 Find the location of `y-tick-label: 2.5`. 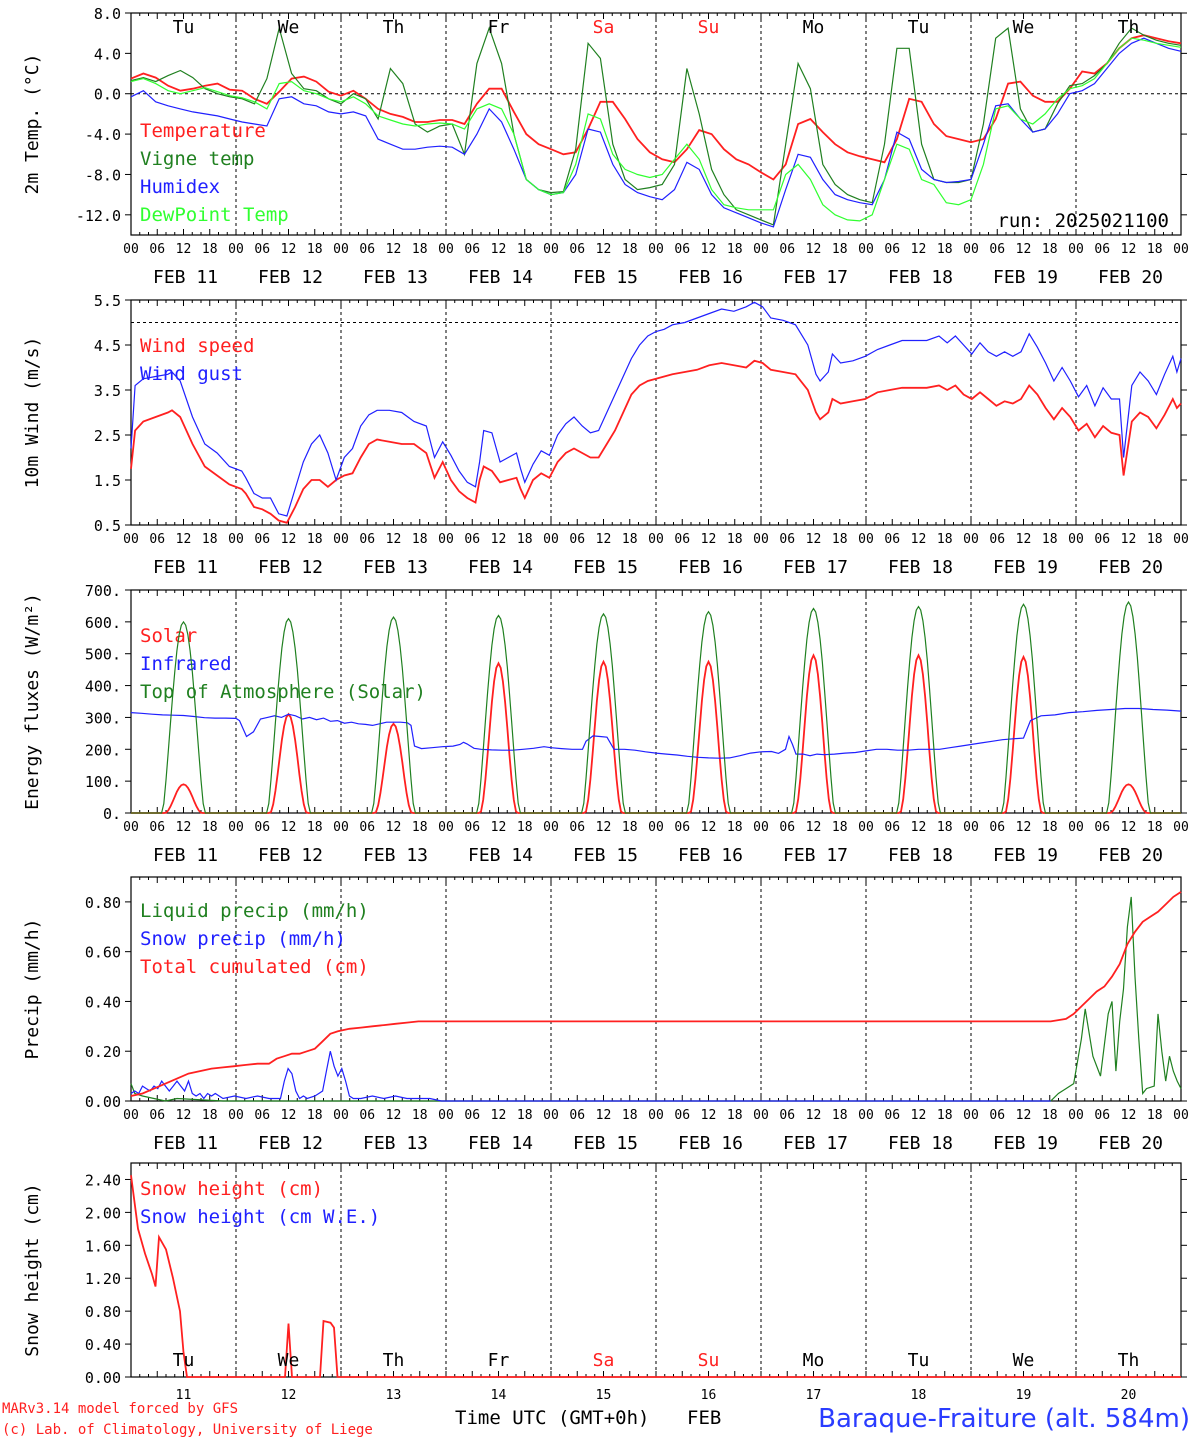

y-tick-label: 2.5 is located at coordinates (107, 436).